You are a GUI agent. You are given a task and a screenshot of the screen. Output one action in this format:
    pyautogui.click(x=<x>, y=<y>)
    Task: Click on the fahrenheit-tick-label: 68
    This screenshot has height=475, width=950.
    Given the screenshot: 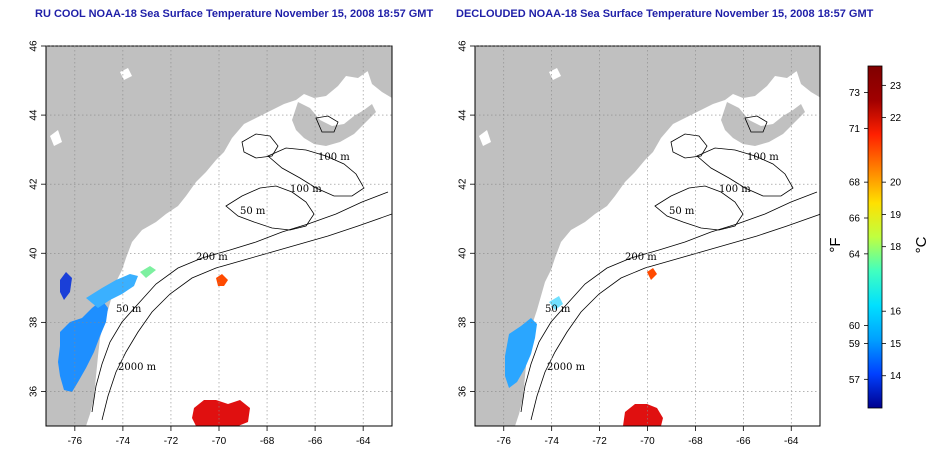 What is the action you would take?
    pyautogui.click(x=855, y=183)
    